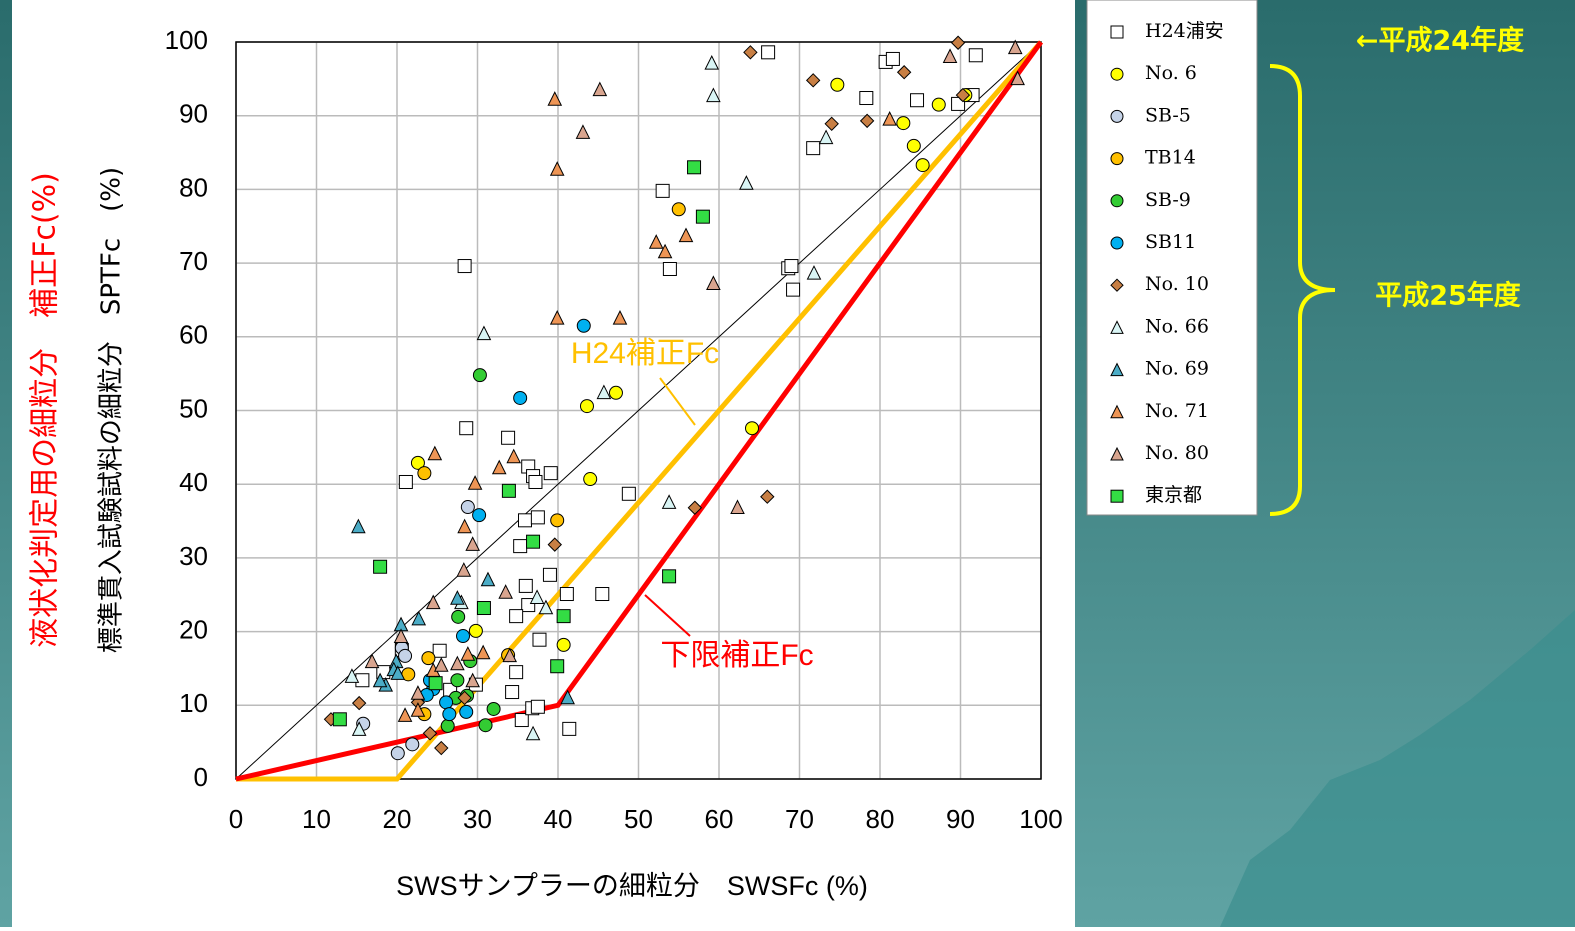 The width and height of the screenshot is (1575, 931). What do you see at coordinates (1440, 41) in the screenshot?
I see `annotation: ←平成24年度` at bounding box center [1440, 41].